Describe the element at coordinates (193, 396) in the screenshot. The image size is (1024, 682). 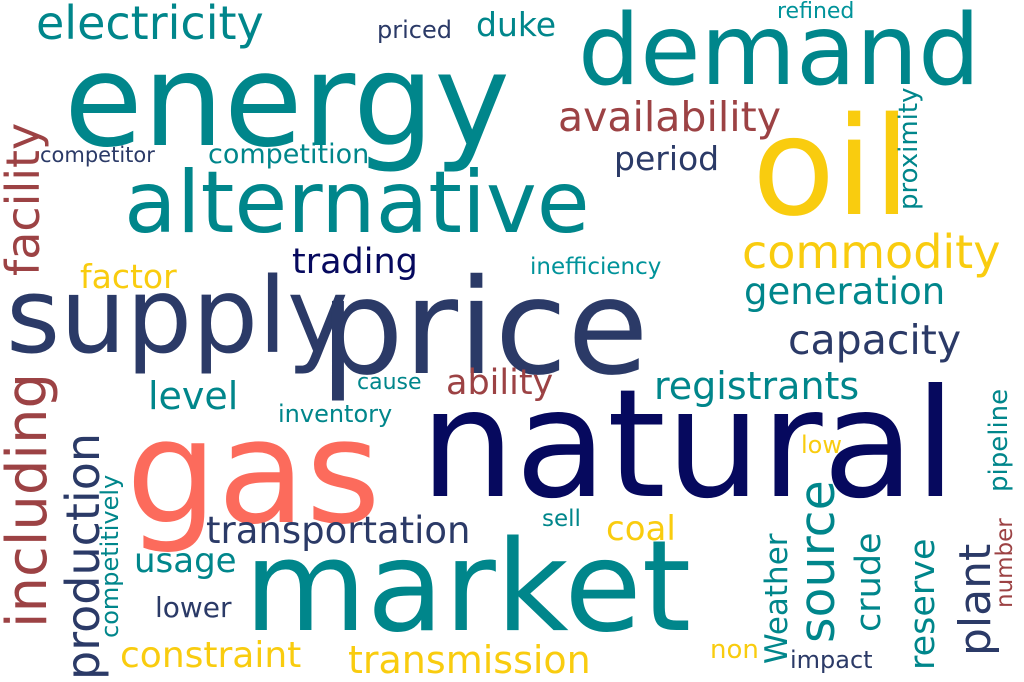
I see `word-level: level` at that location.